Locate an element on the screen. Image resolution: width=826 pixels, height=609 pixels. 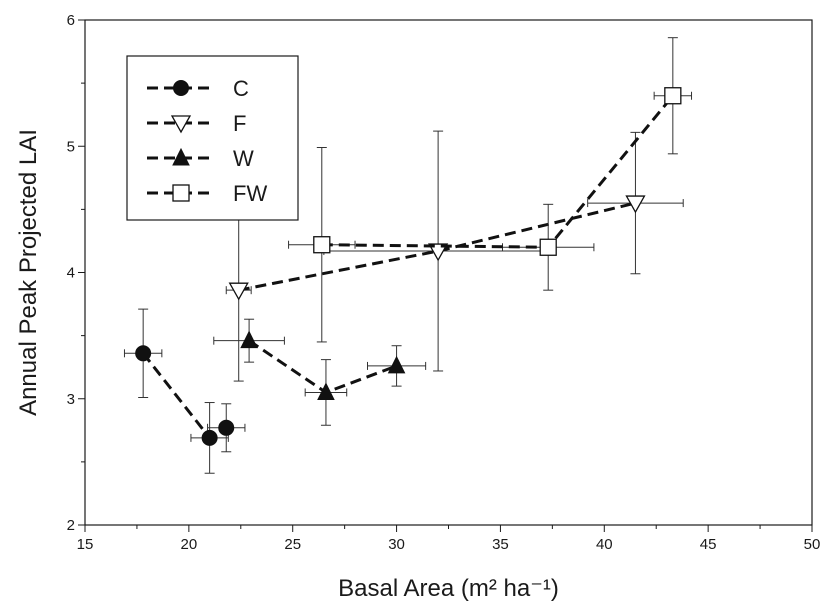
x-tick-label: 15 is located at coordinates (85, 544).